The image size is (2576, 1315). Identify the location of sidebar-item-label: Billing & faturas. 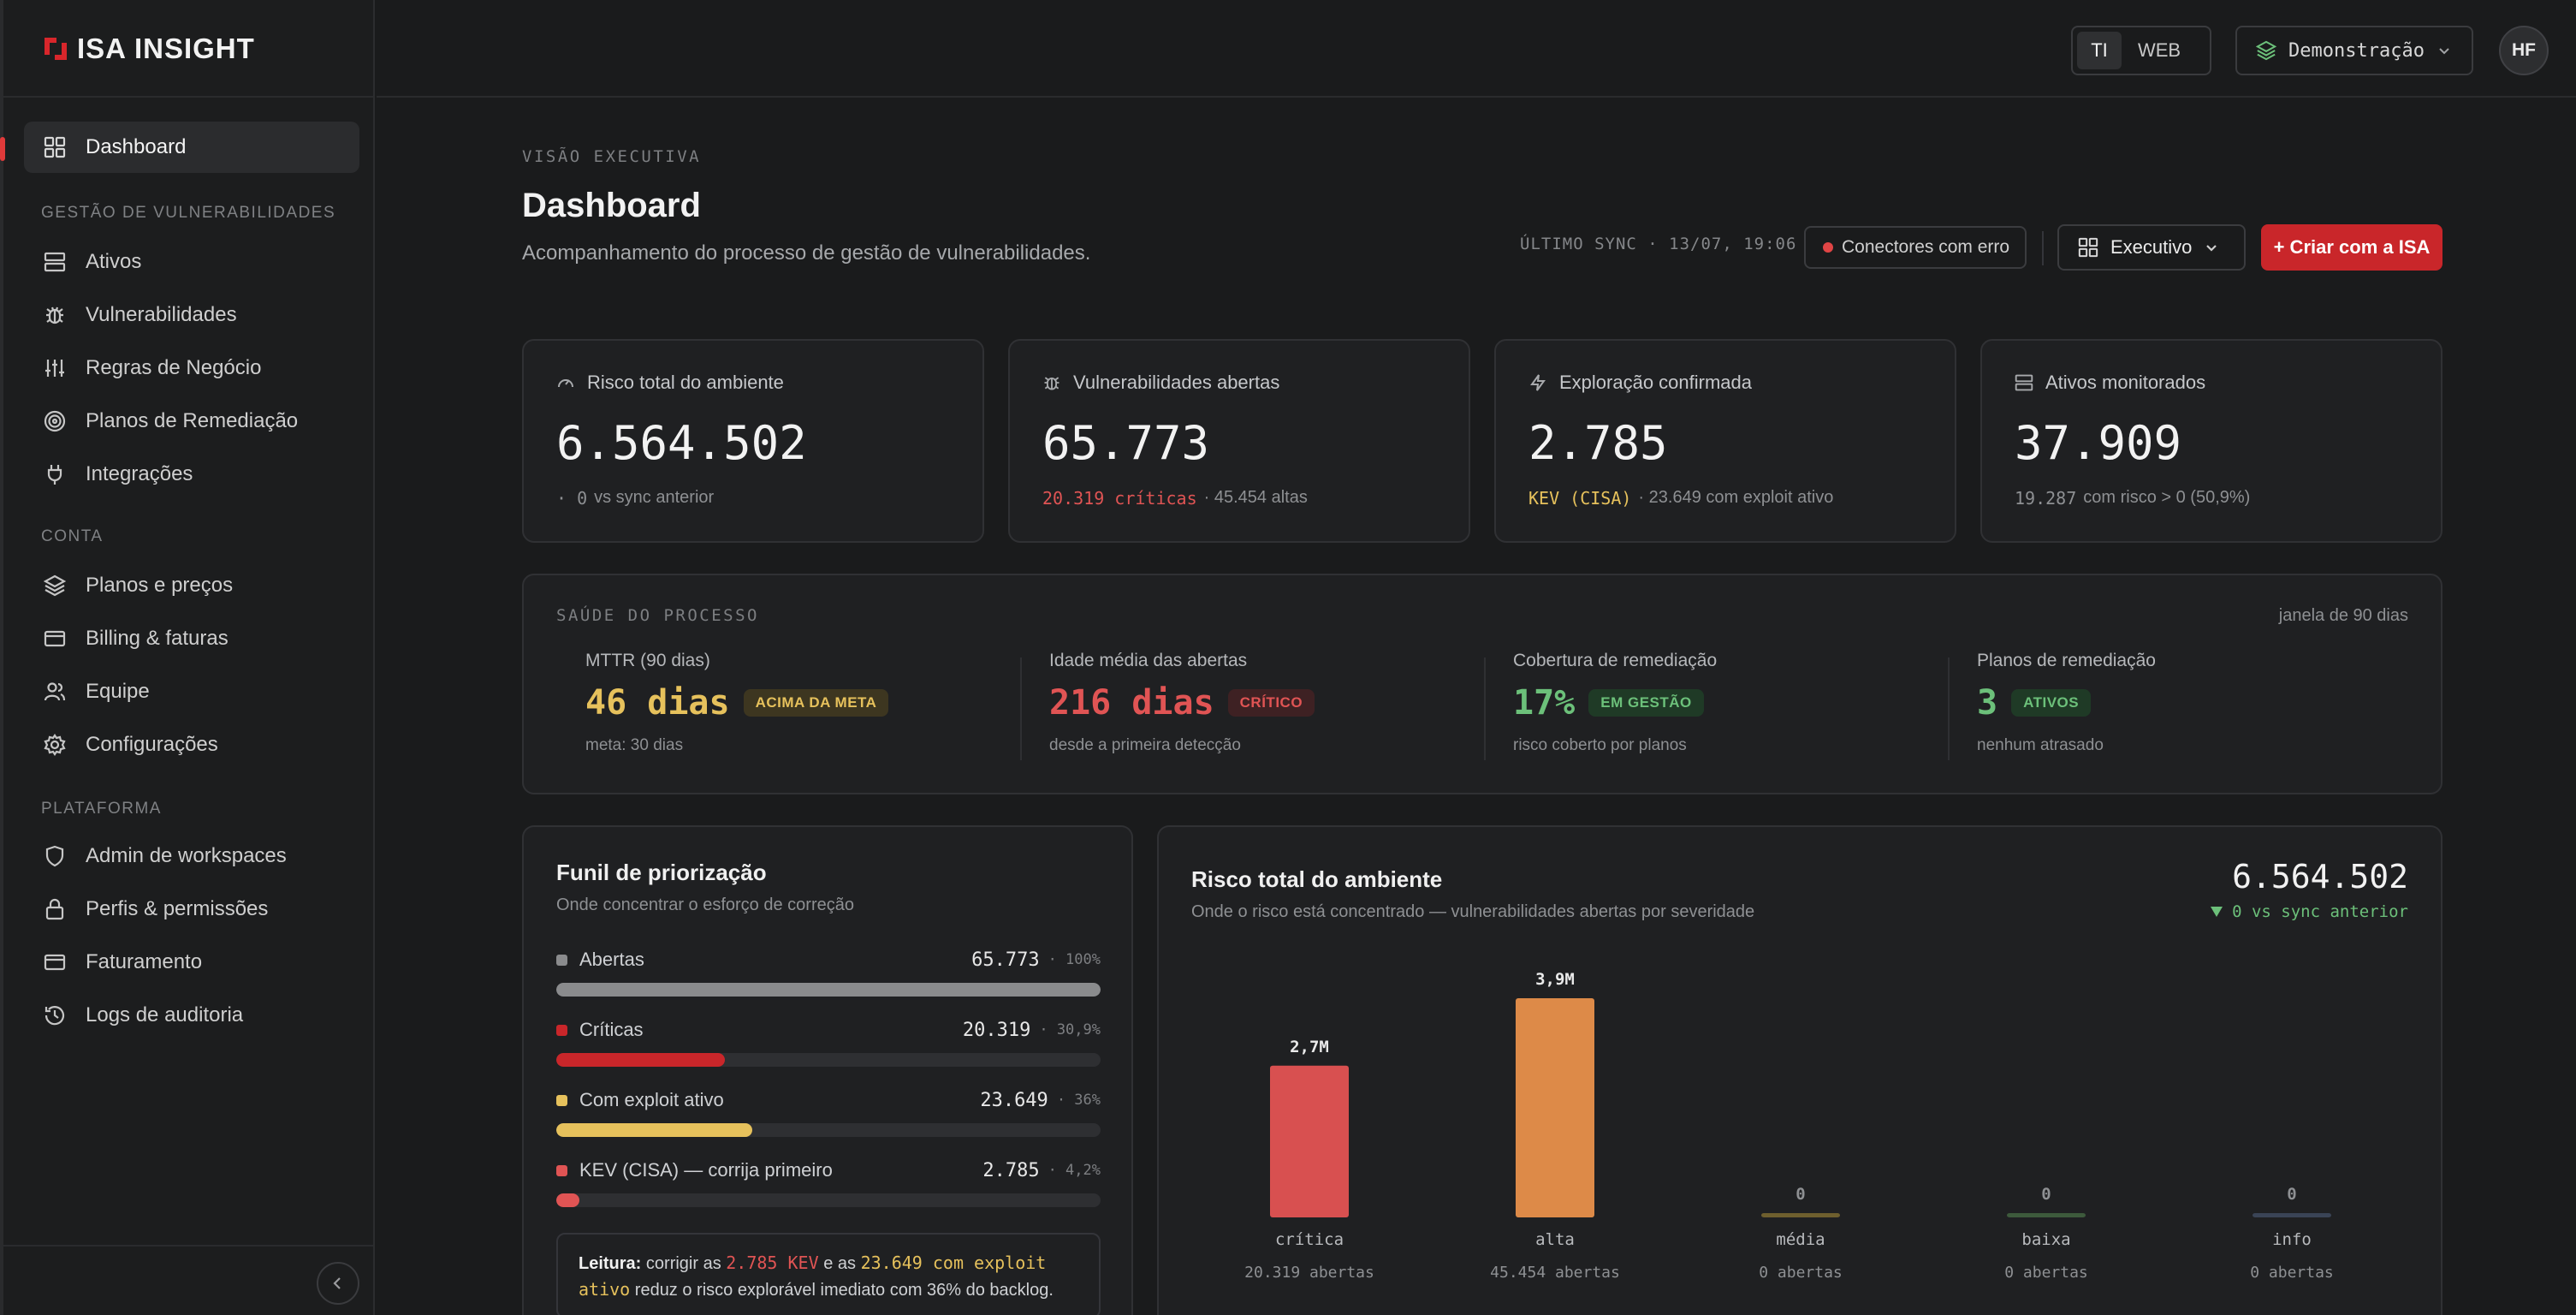
(157, 638).